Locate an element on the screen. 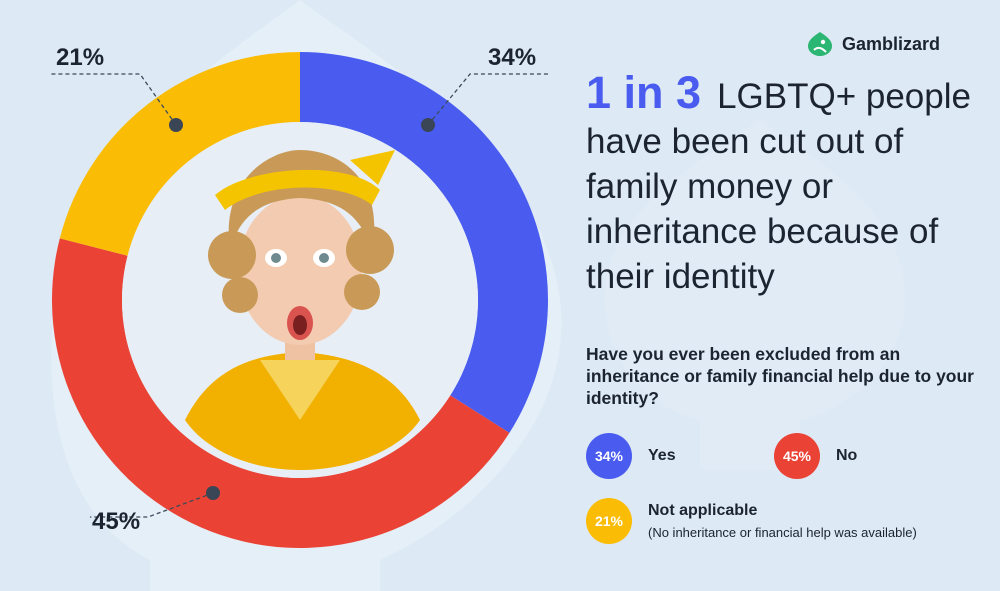 The height and width of the screenshot is (591, 1000). callout-line-not-applicable is located at coordinates (113, 99).